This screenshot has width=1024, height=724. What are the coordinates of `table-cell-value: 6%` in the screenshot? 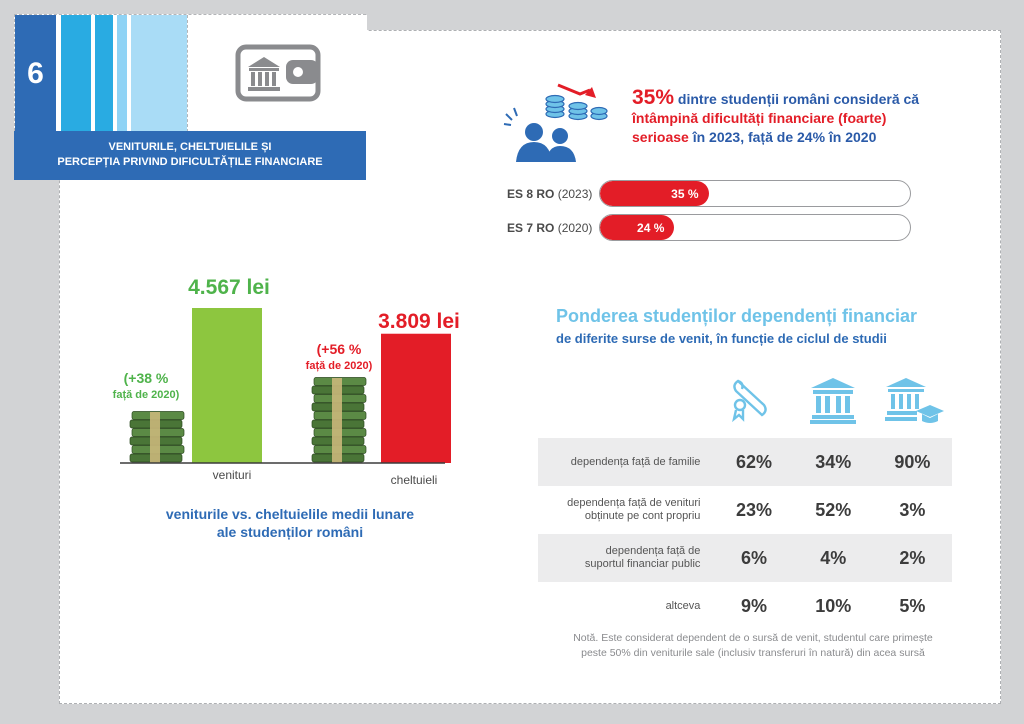 It's located at (754, 558).